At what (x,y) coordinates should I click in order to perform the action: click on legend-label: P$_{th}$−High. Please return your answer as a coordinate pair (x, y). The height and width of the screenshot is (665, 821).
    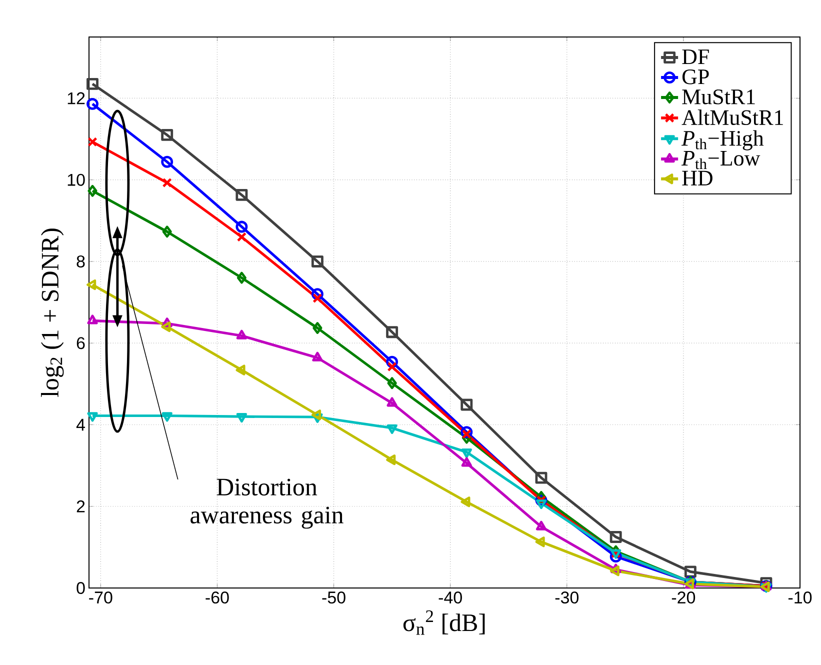
    Looking at the image, I should click on (722, 140).